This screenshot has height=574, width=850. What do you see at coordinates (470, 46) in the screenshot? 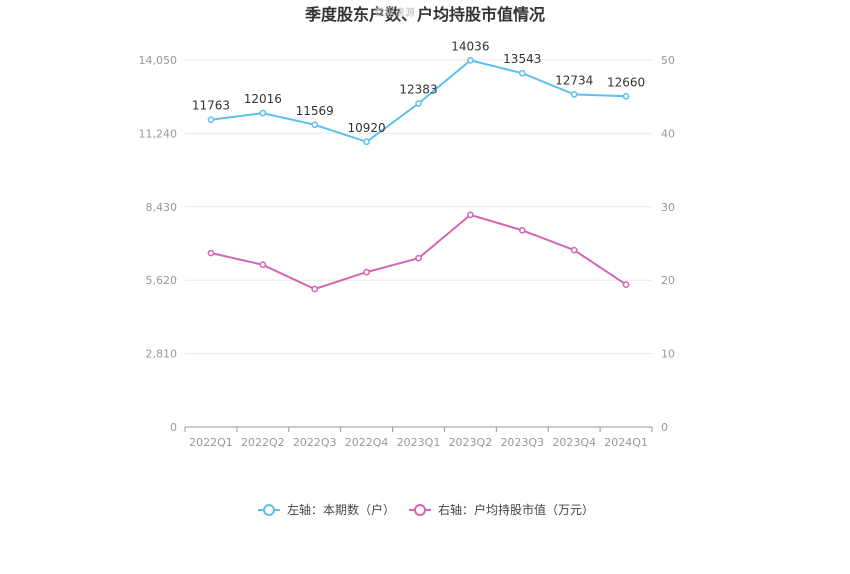
I see `data-label: 14036` at bounding box center [470, 46].